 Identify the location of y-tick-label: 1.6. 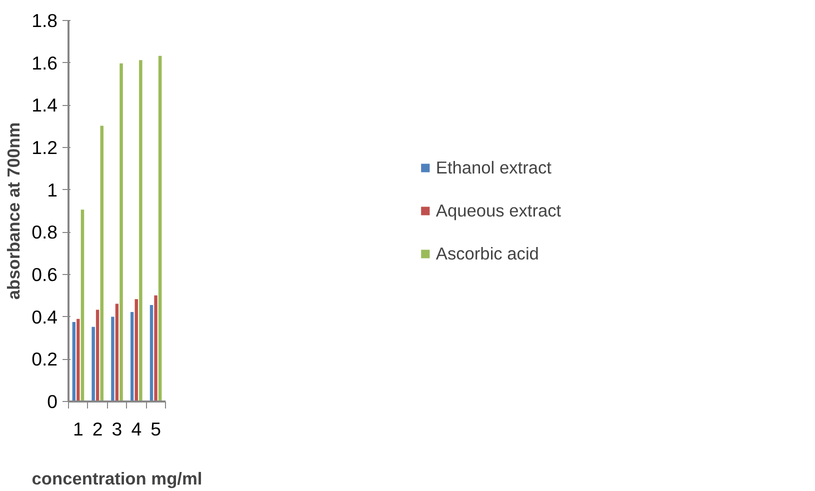
(45, 63).